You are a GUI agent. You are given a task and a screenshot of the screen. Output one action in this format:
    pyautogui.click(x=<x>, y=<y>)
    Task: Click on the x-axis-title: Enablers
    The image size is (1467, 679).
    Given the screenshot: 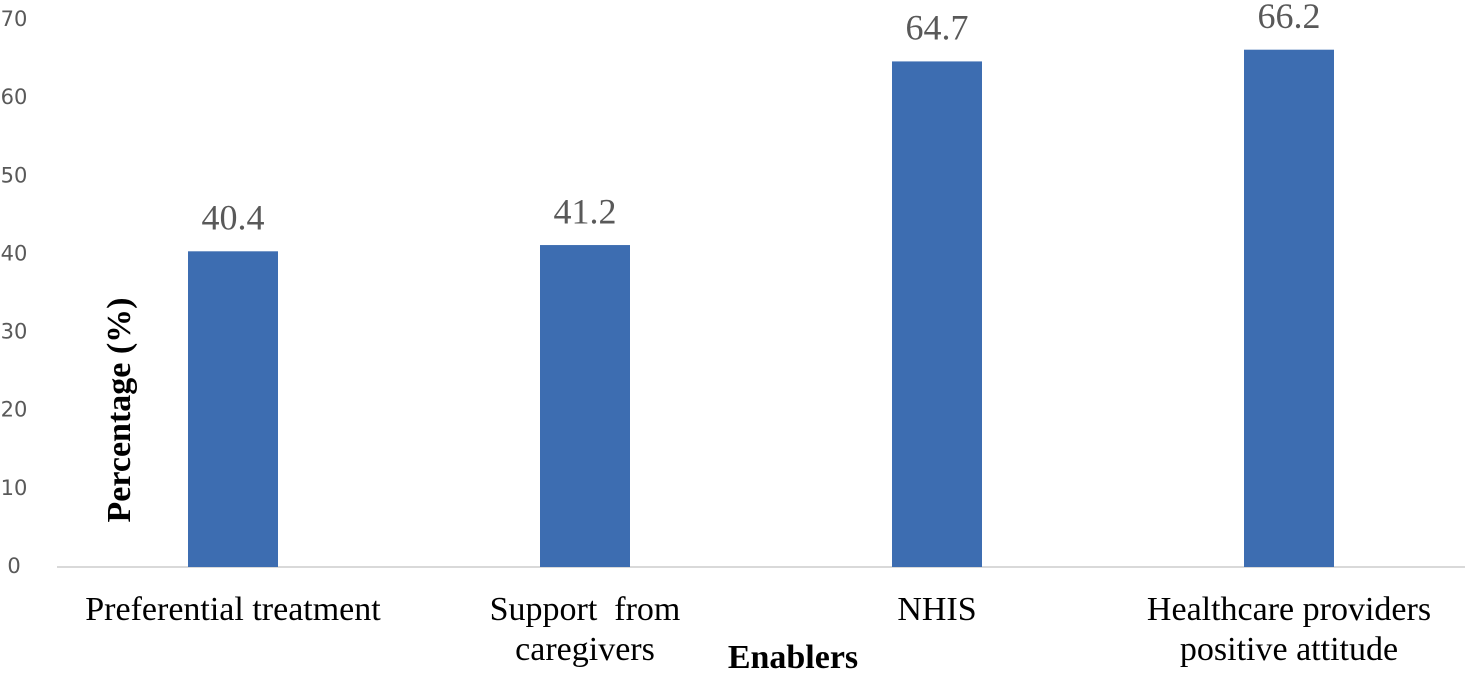 What is the action you would take?
    pyautogui.click(x=793, y=657)
    